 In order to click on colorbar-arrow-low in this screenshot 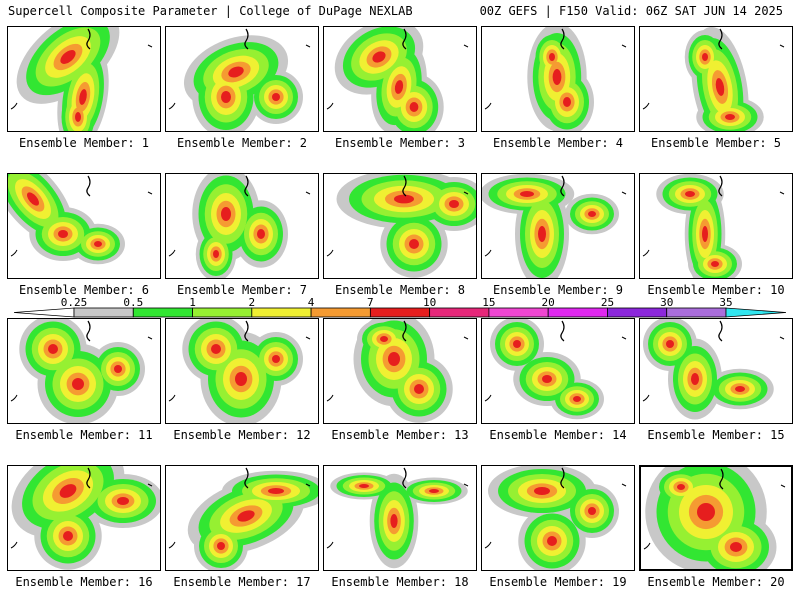, I will do `click(44, 312)`.